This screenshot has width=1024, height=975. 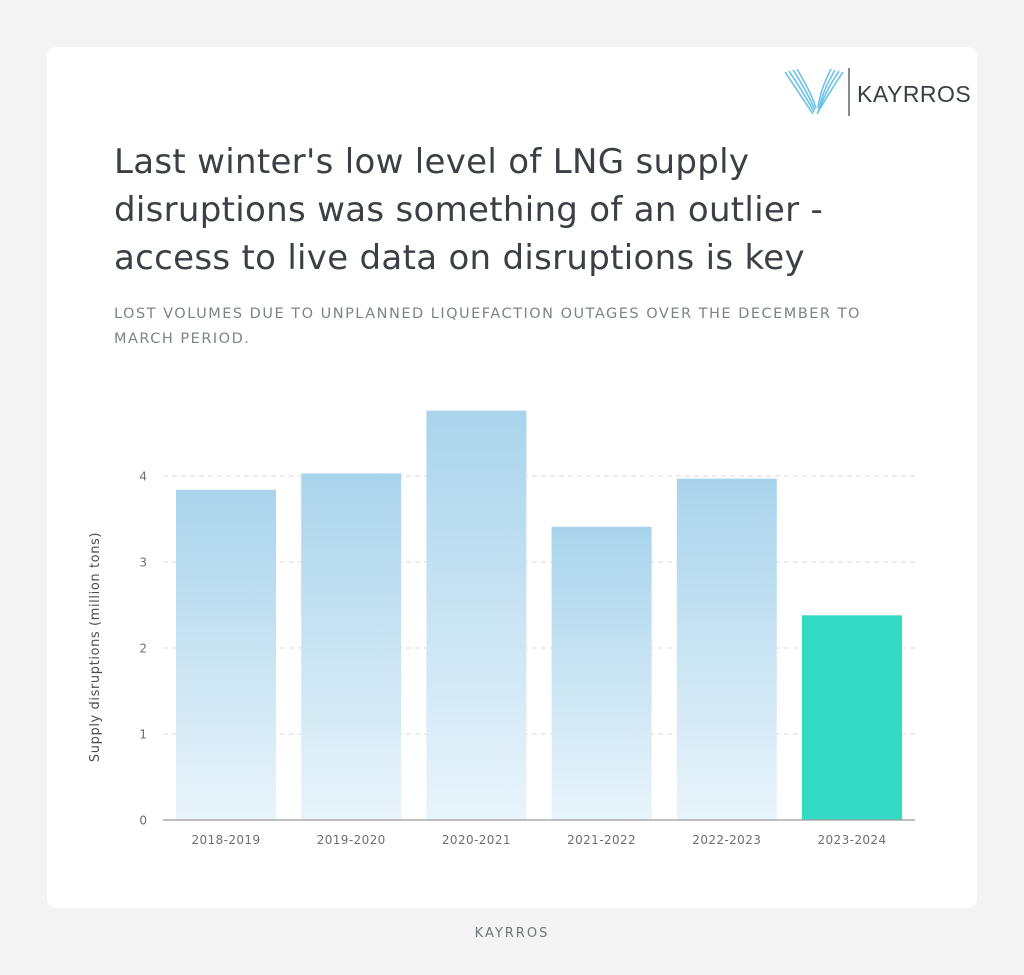 I want to click on y-tick-label: 4, so click(x=143, y=477).